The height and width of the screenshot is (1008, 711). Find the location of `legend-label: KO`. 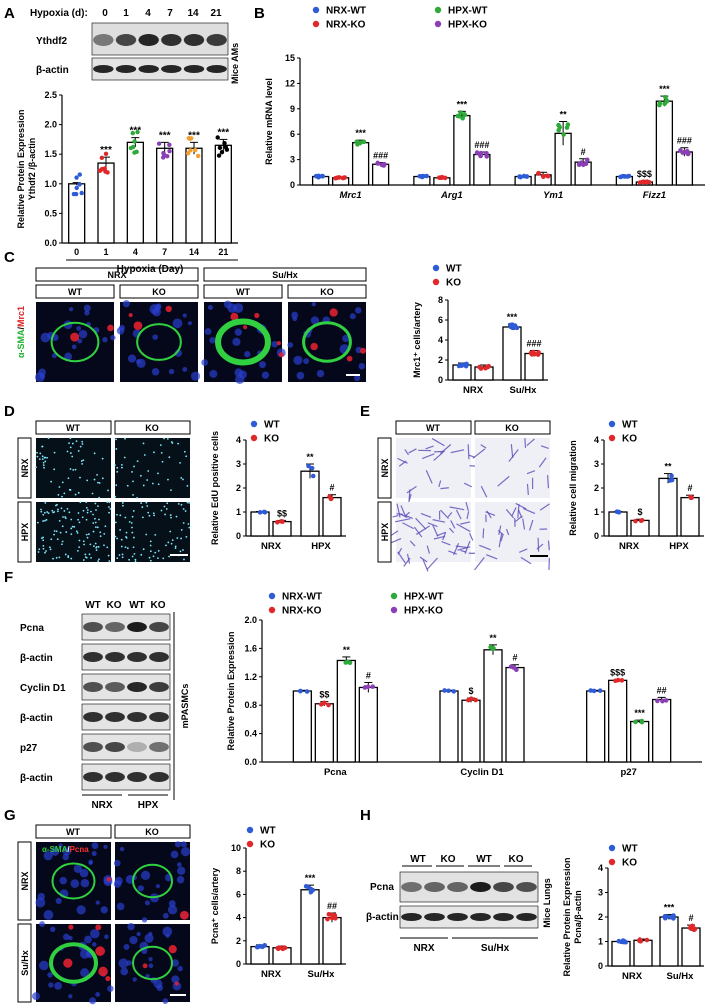

legend-label: KO is located at coordinates (629, 863).